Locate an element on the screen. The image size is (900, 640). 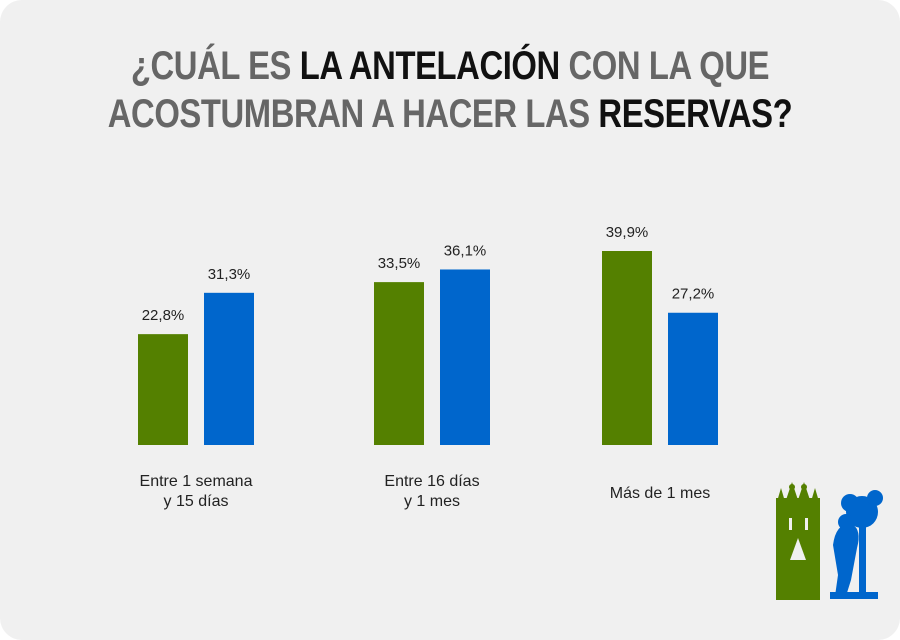
title-line-1-part-2: LA ANTELACIÓN is located at coordinates (429, 66).